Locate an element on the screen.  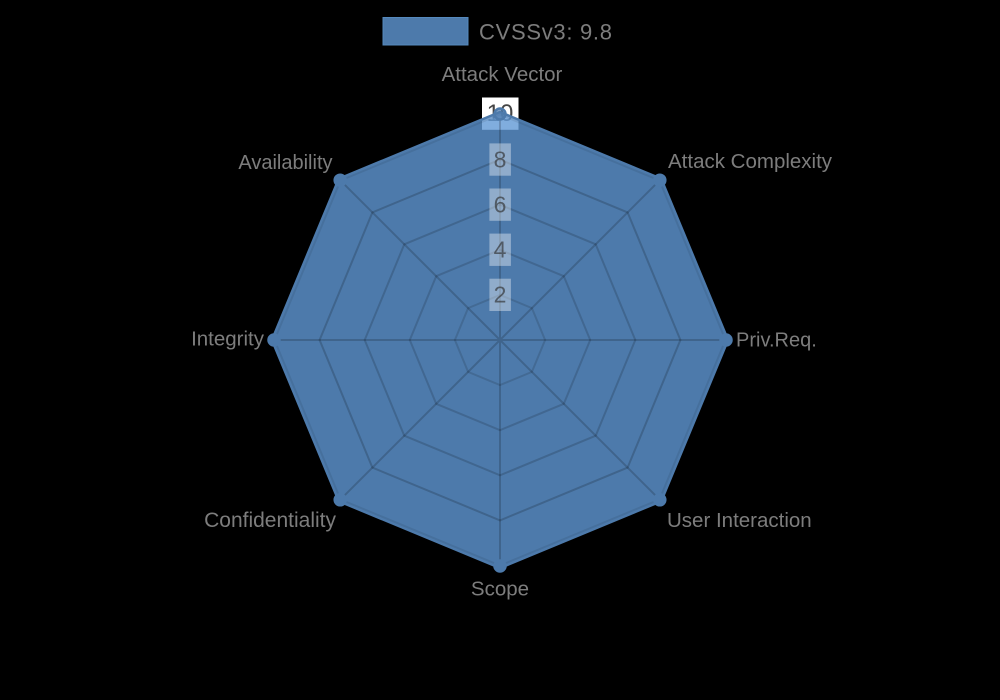
svg-text: Attack Complexity is located at coordinates (750, 161).